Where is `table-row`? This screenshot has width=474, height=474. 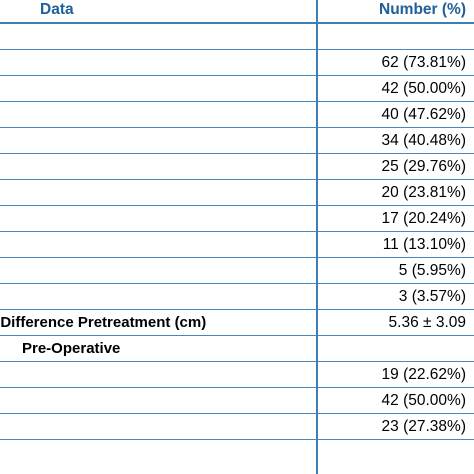
table-row is located at coordinates (237, 37).